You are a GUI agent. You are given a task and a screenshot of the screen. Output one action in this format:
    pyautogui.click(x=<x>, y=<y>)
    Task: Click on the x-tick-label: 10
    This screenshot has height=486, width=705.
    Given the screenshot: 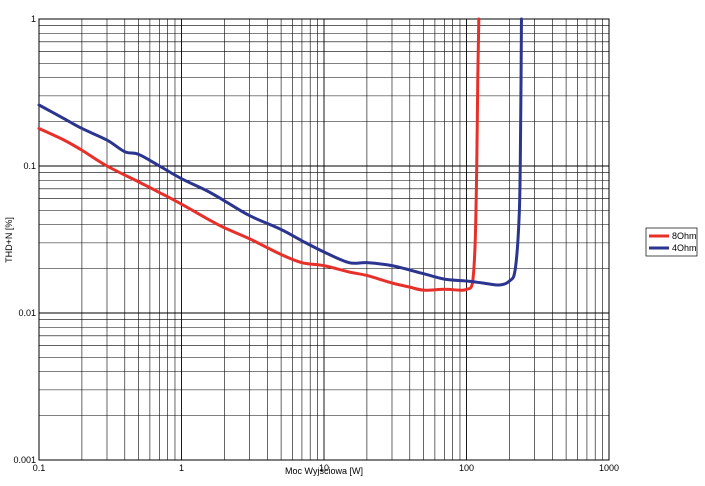 What is the action you would take?
    pyautogui.click(x=324, y=468)
    